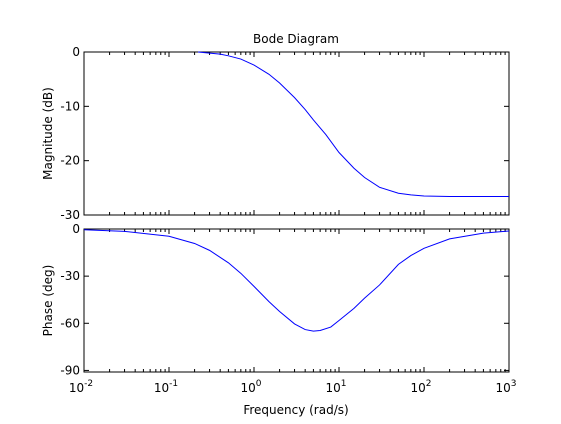 The image size is (561, 424). What do you see at coordinates (293, 387) in the screenshot?
I see `x-tick-labels: 10⁻² 10⁻¹ 10⁰ 10¹ 10² 10³` at bounding box center [293, 387].